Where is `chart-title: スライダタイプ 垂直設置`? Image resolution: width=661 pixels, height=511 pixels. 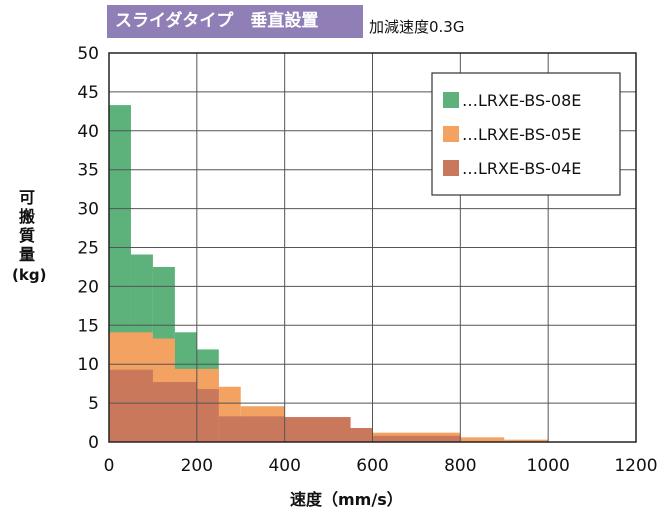 chart-title: スライダタイプ 垂直設置 is located at coordinates (235, 21).